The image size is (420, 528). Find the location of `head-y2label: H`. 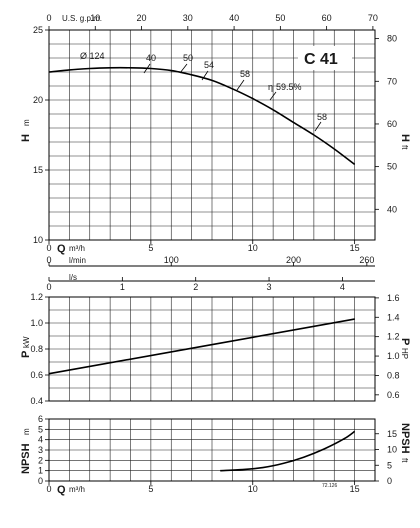

head-y2label: H is located at coordinates (405, 138).